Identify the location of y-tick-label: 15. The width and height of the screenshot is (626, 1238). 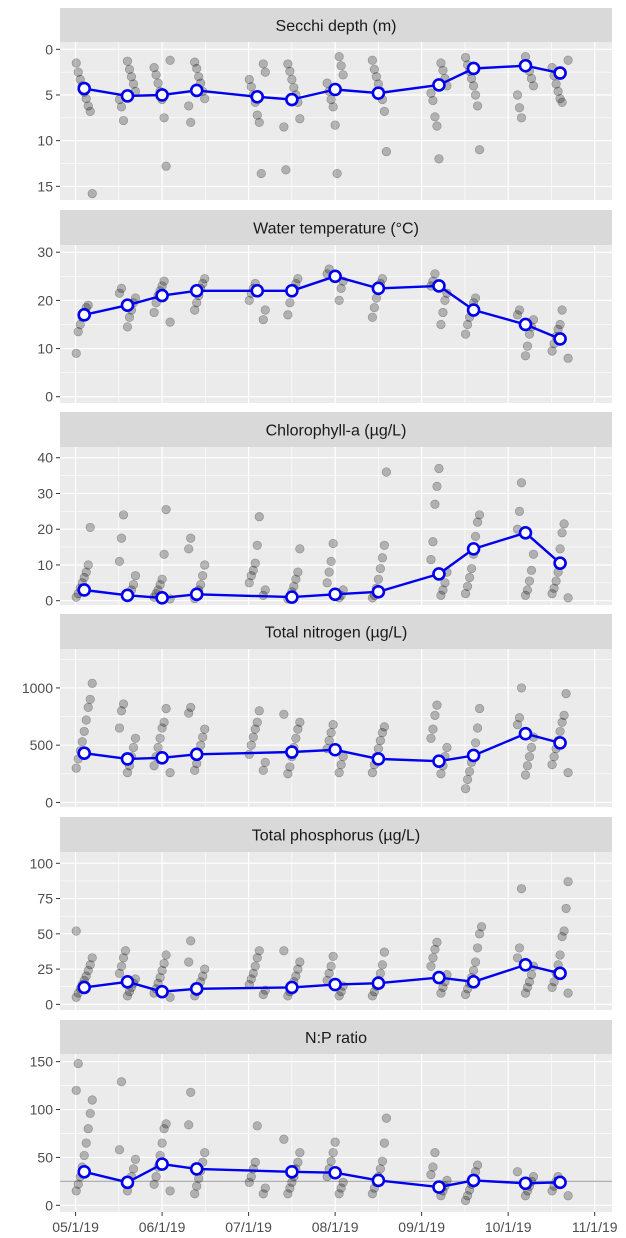
(45, 186).